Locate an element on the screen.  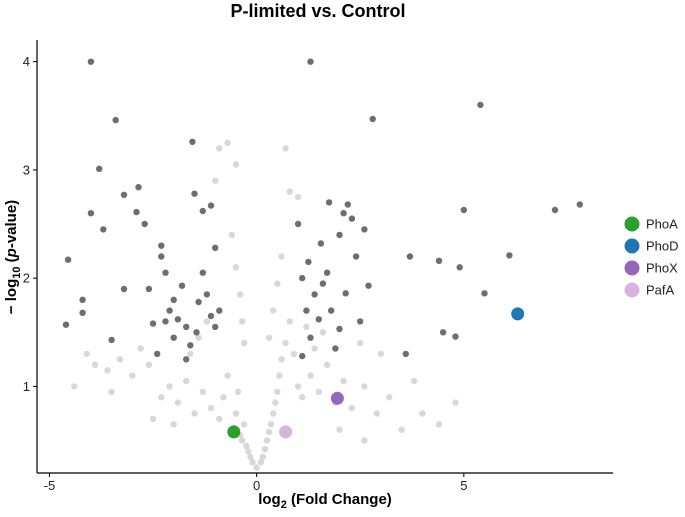
legend-label-phoa: PhoA is located at coordinates (662, 224).